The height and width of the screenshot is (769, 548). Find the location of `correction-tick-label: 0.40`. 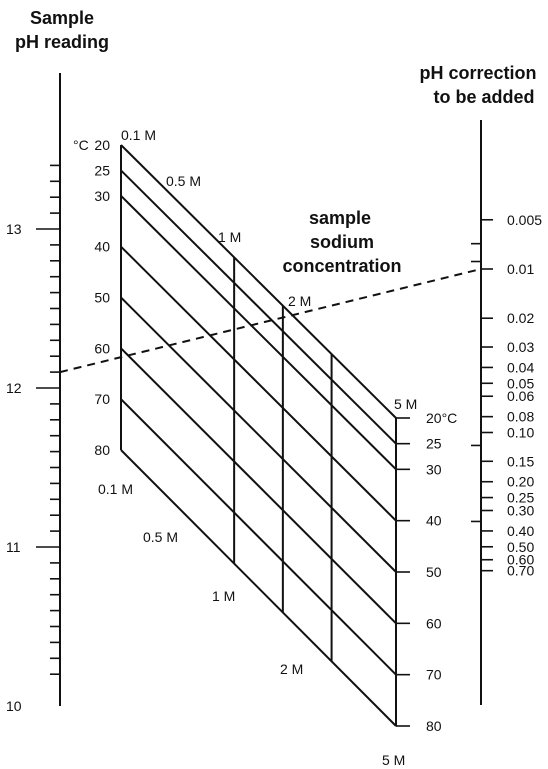

correction-tick-label: 0.40 is located at coordinates (520, 531).